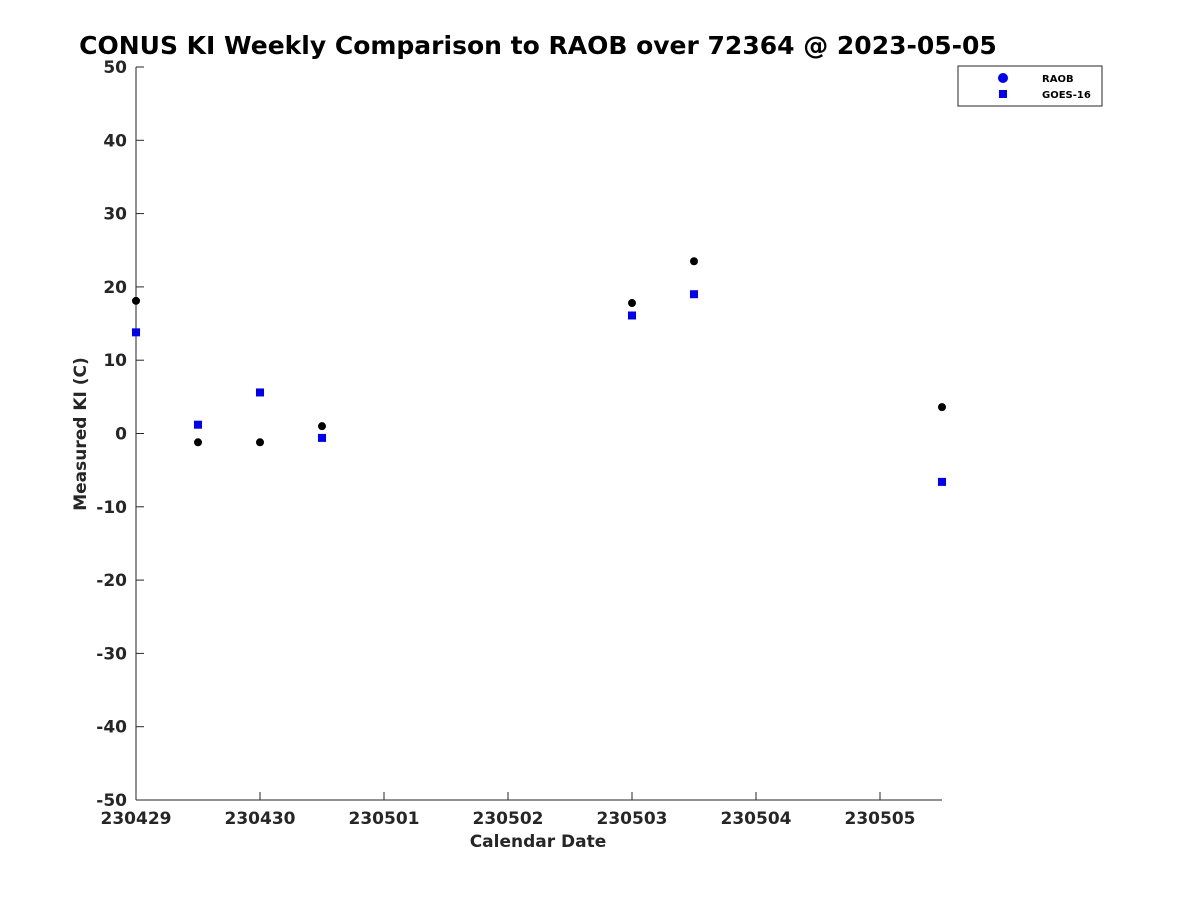 The image size is (1200, 900). I want to click on x-axis-label: Calendar Date, so click(538, 842).